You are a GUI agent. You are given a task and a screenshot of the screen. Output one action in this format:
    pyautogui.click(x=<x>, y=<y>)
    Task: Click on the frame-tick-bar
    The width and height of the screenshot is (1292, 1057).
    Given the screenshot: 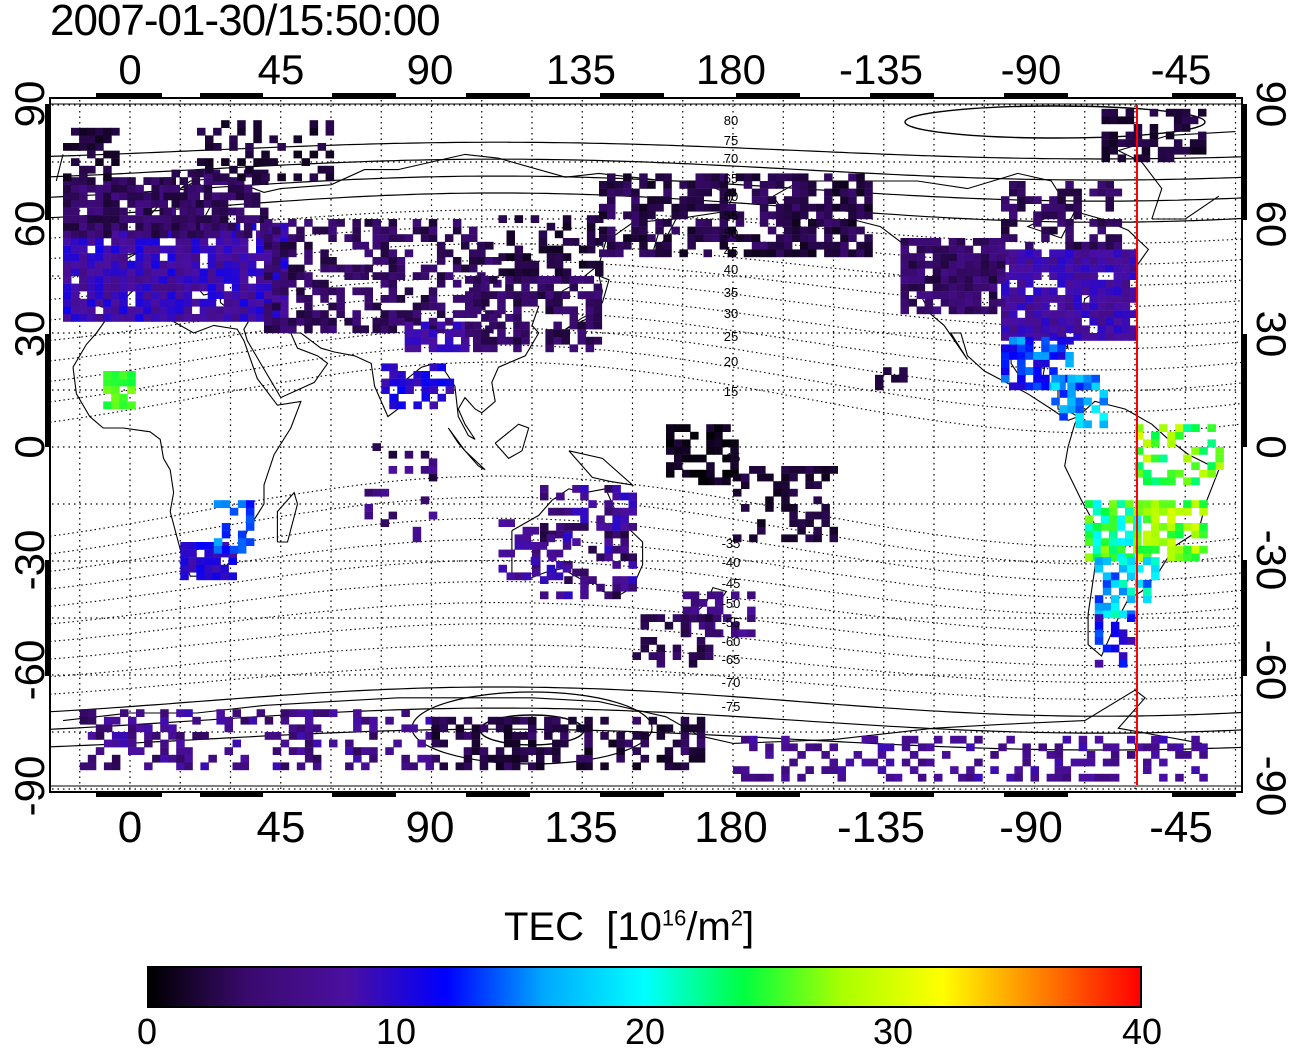 What is the action you would take?
    pyautogui.click(x=1204, y=794)
    